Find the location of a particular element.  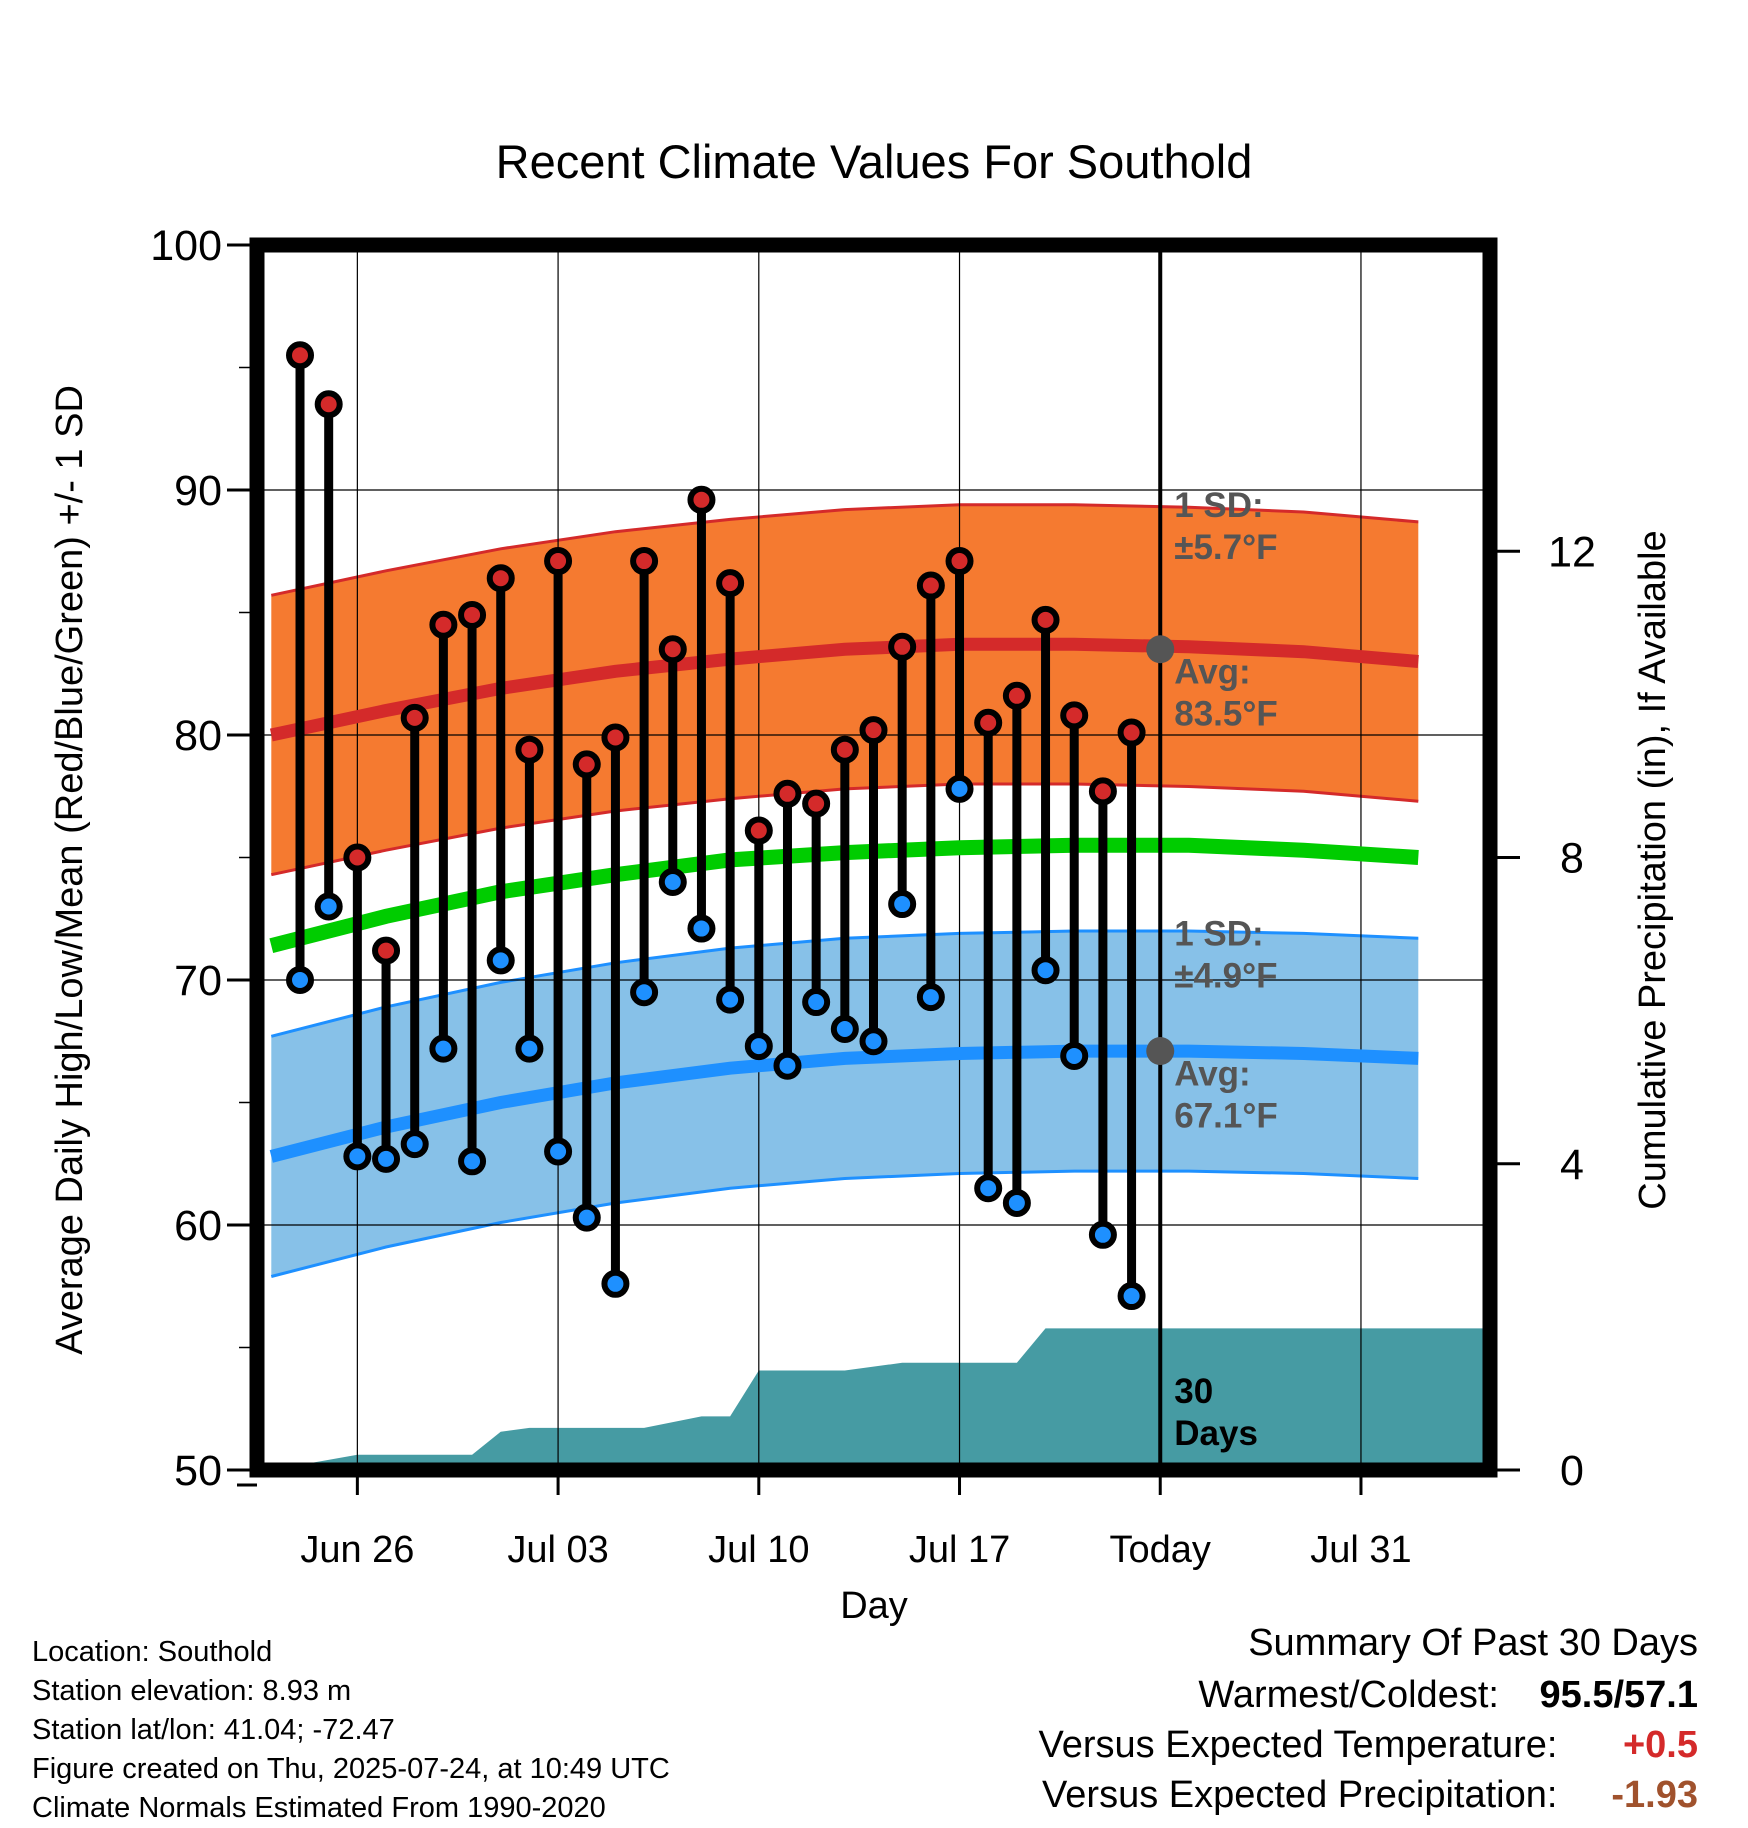

info-normals: Climate Normals Estimated From 1990-2020 is located at coordinates (319, 1808).